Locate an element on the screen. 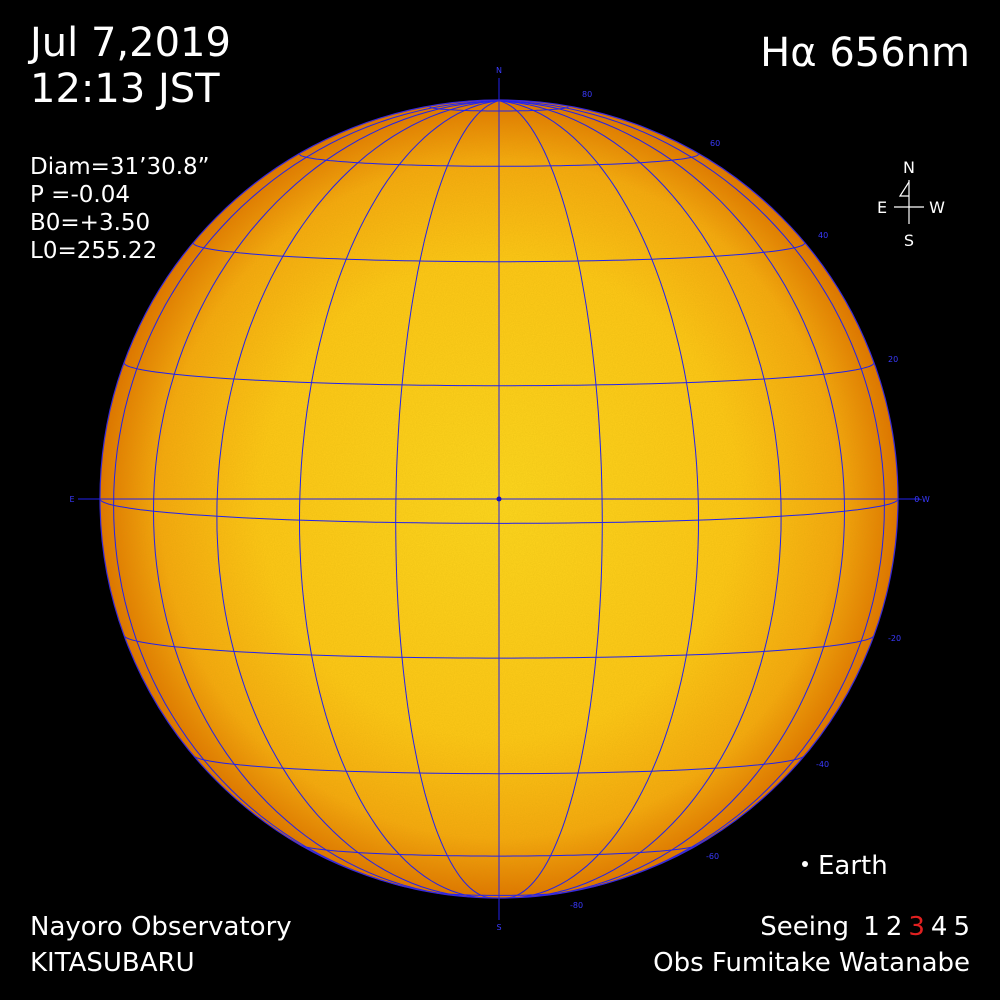 The height and width of the screenshot is (1000, 1000). earth-marker-dot is located at coordinates (805, 864).